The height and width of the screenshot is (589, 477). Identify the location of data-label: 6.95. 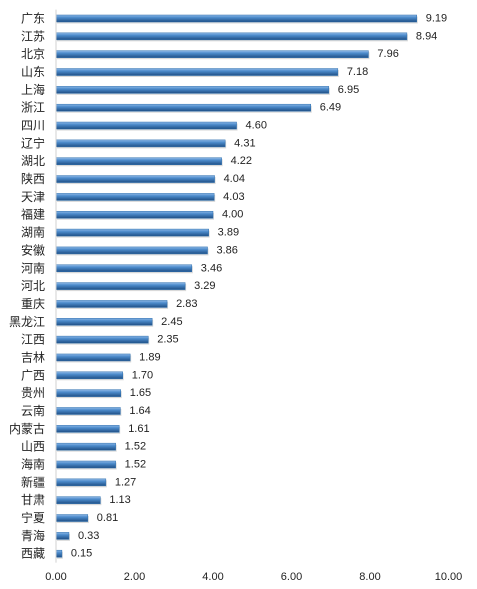
(348, 90).